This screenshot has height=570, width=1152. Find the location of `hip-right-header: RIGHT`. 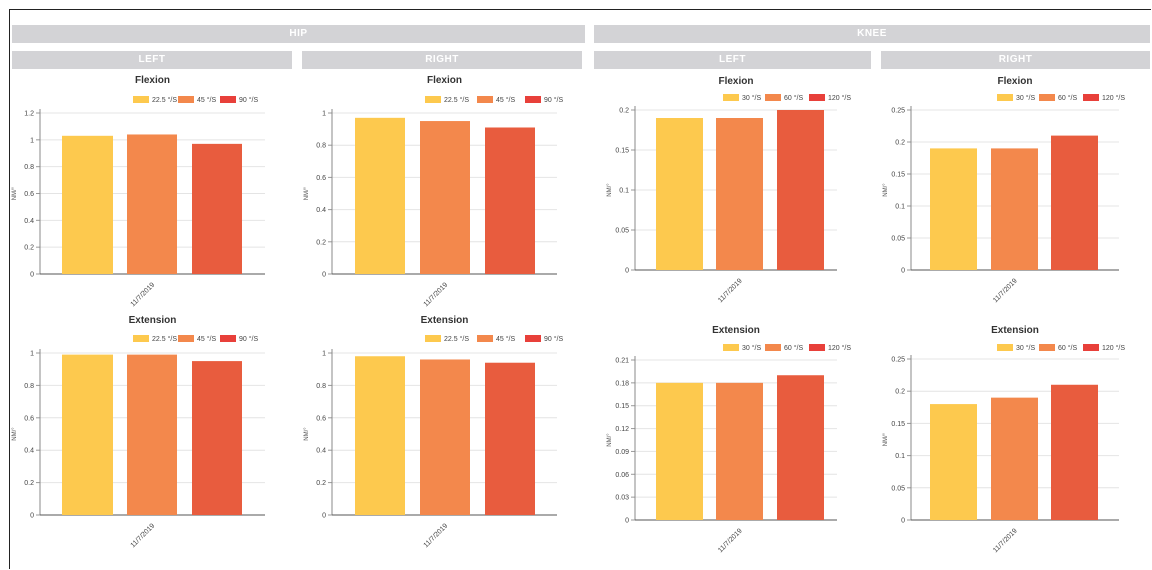

hip-right-header: RIGHT is located at coordinates (442, 60).